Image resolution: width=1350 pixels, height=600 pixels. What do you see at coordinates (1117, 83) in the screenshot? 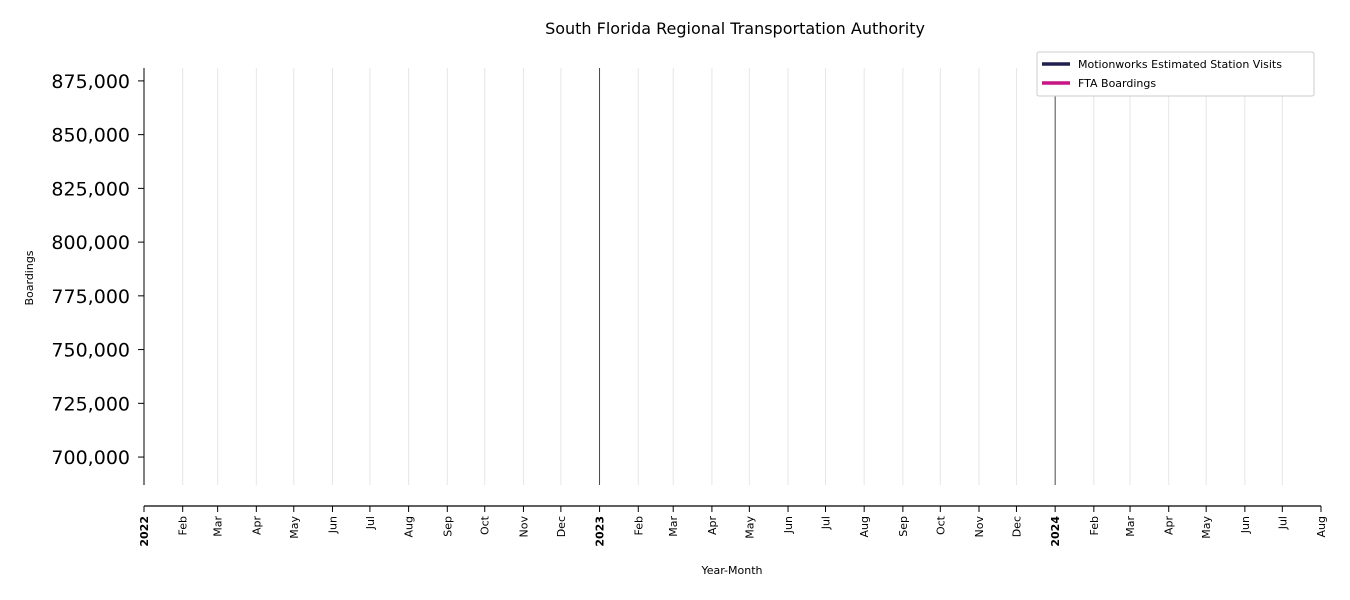
I see `legend-label-fta: FTA Boardings` at bounding box center [1117, 83].